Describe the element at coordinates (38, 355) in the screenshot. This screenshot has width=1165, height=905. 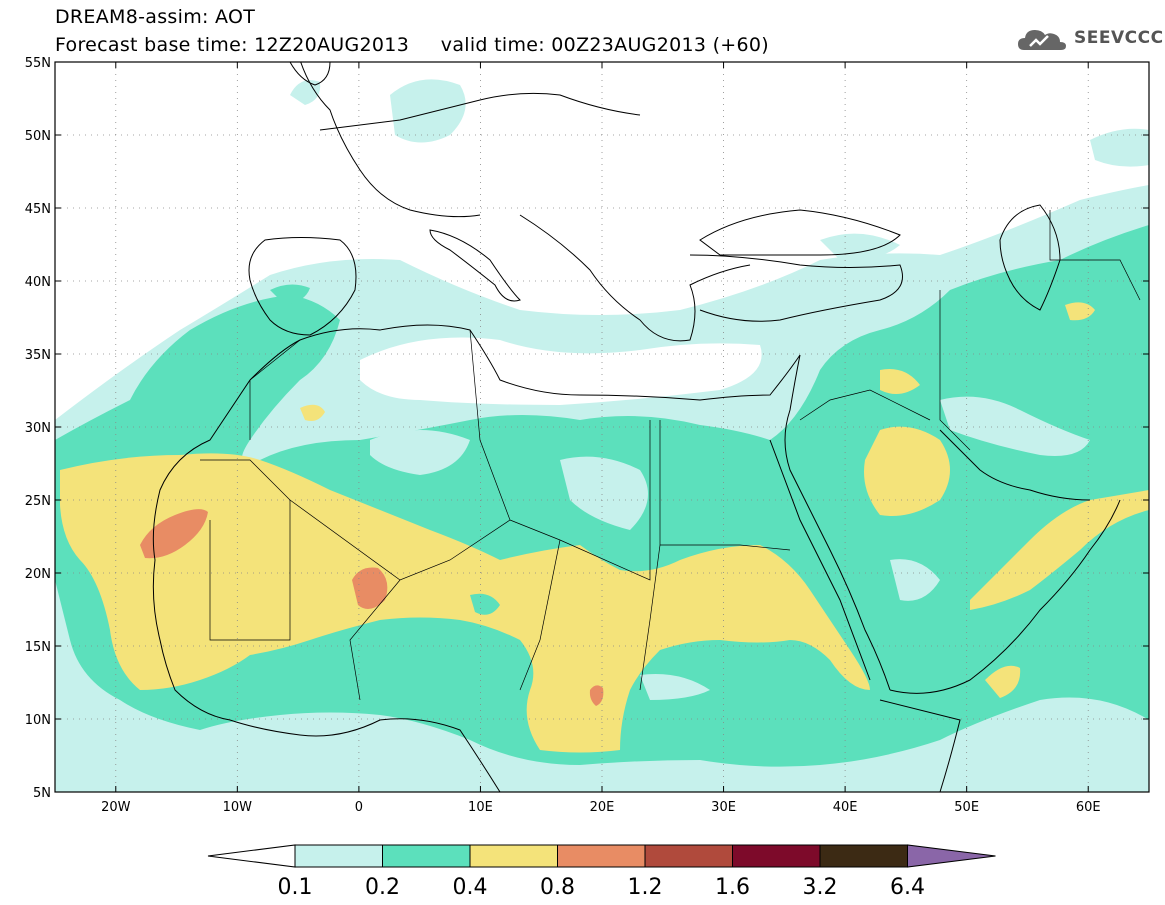
I see `lat-tick-label: 35N` at that location.